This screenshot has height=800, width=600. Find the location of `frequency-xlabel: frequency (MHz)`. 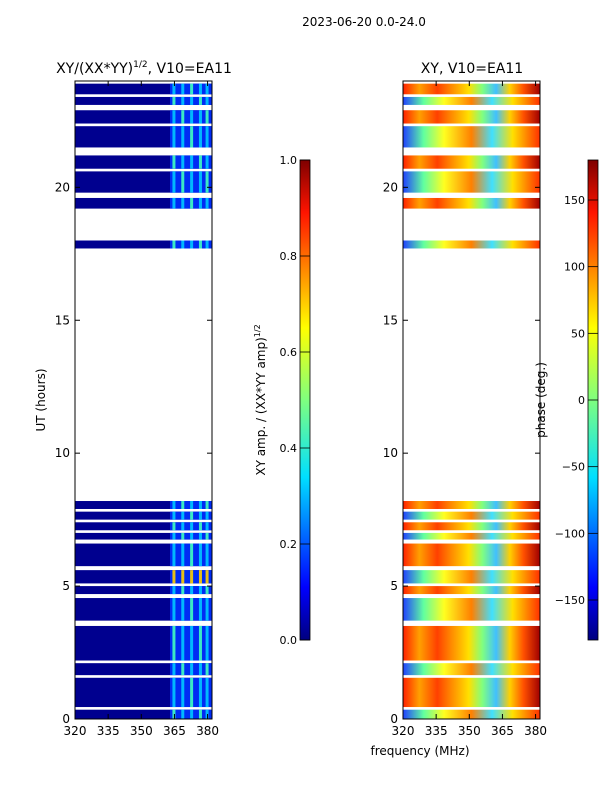

frequency-xlabel: frequency (MHz) is located at coordinates (419, 751).